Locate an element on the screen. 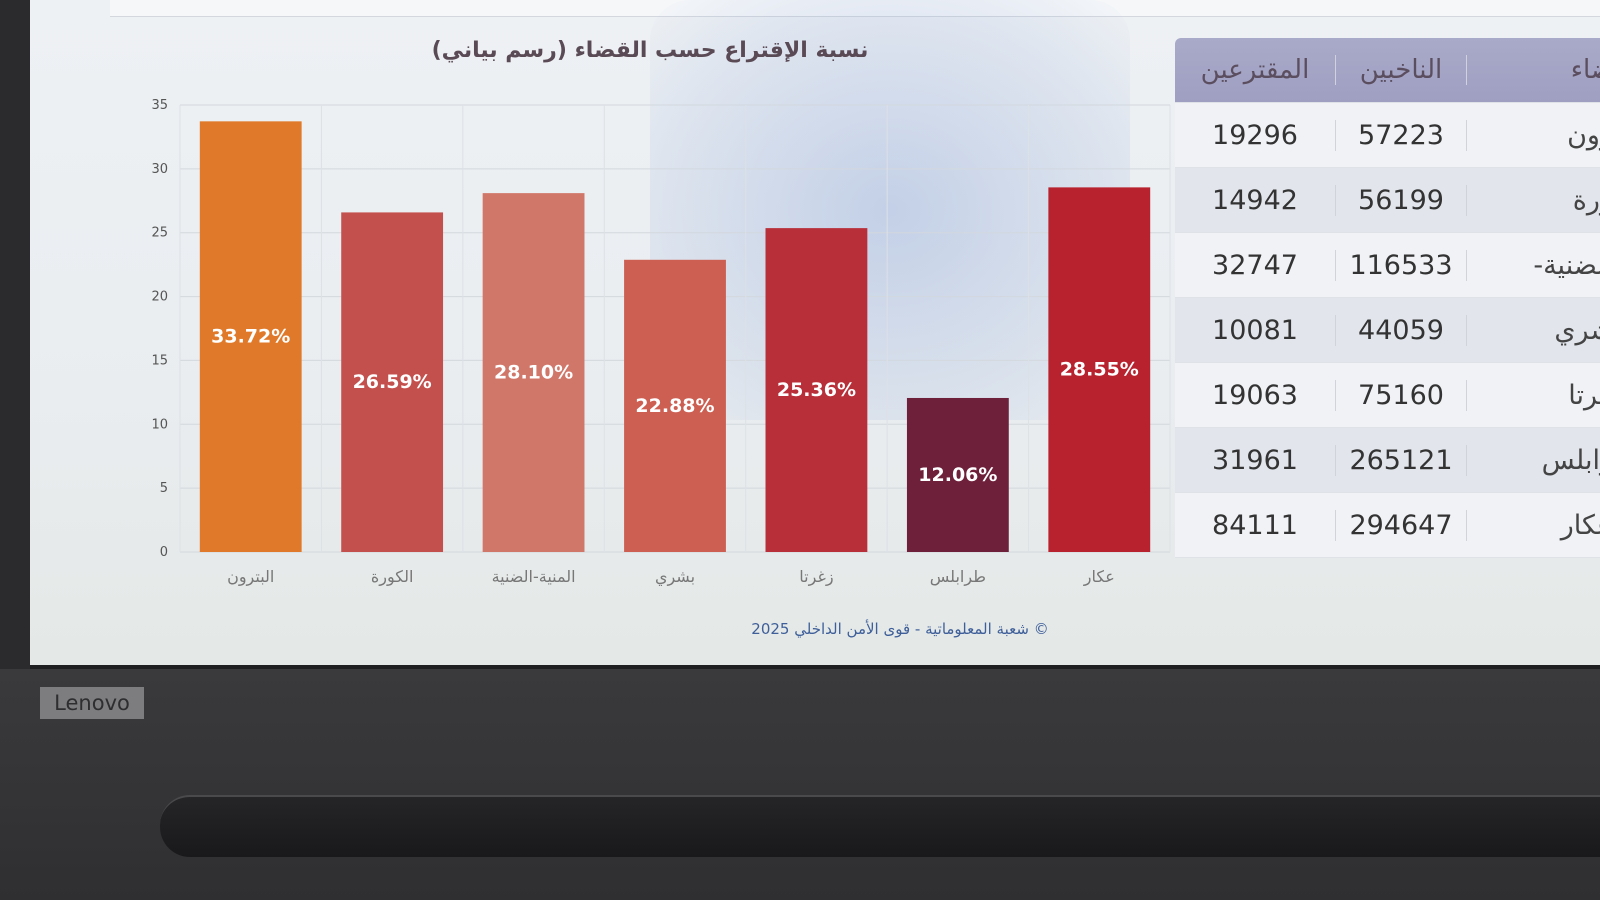 The height and width of the screenshot is (900, 1600). voters-cell: 14942 is located at coordinates (1255, 200).